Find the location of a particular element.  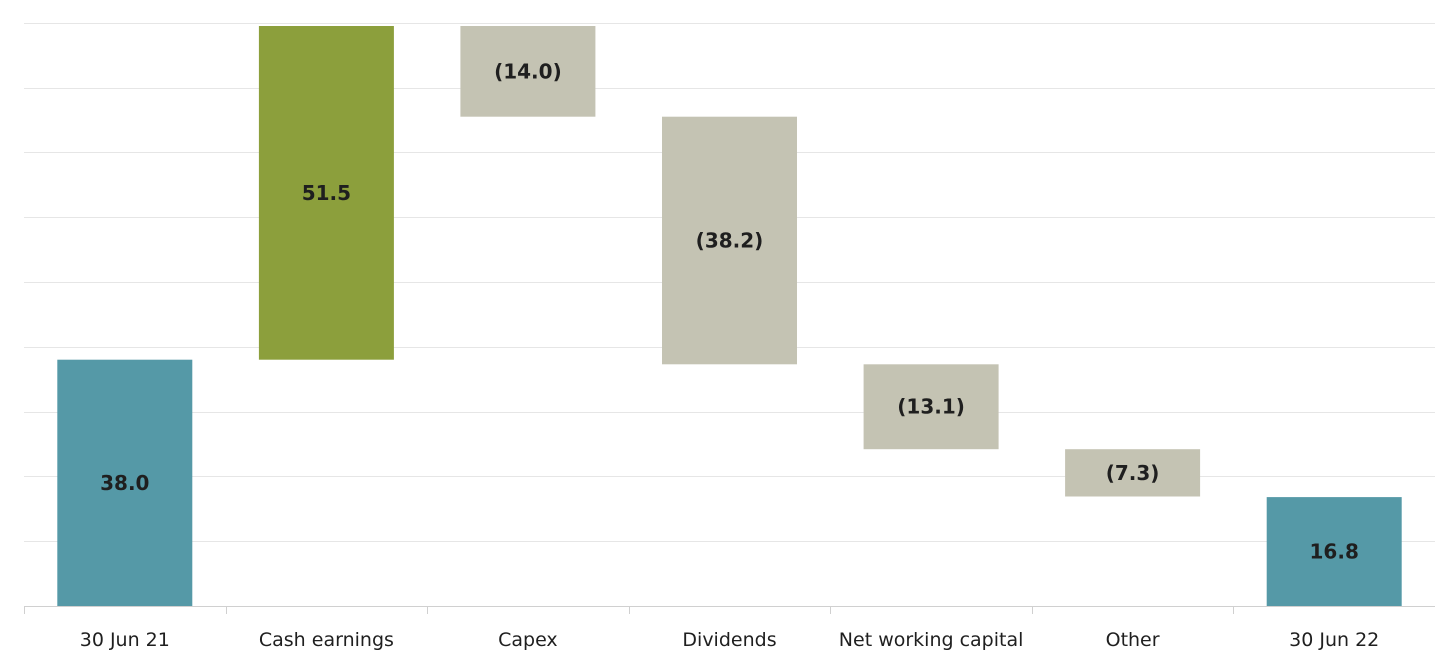

data-label: 16.8 is located at coordinates (1334, 552).